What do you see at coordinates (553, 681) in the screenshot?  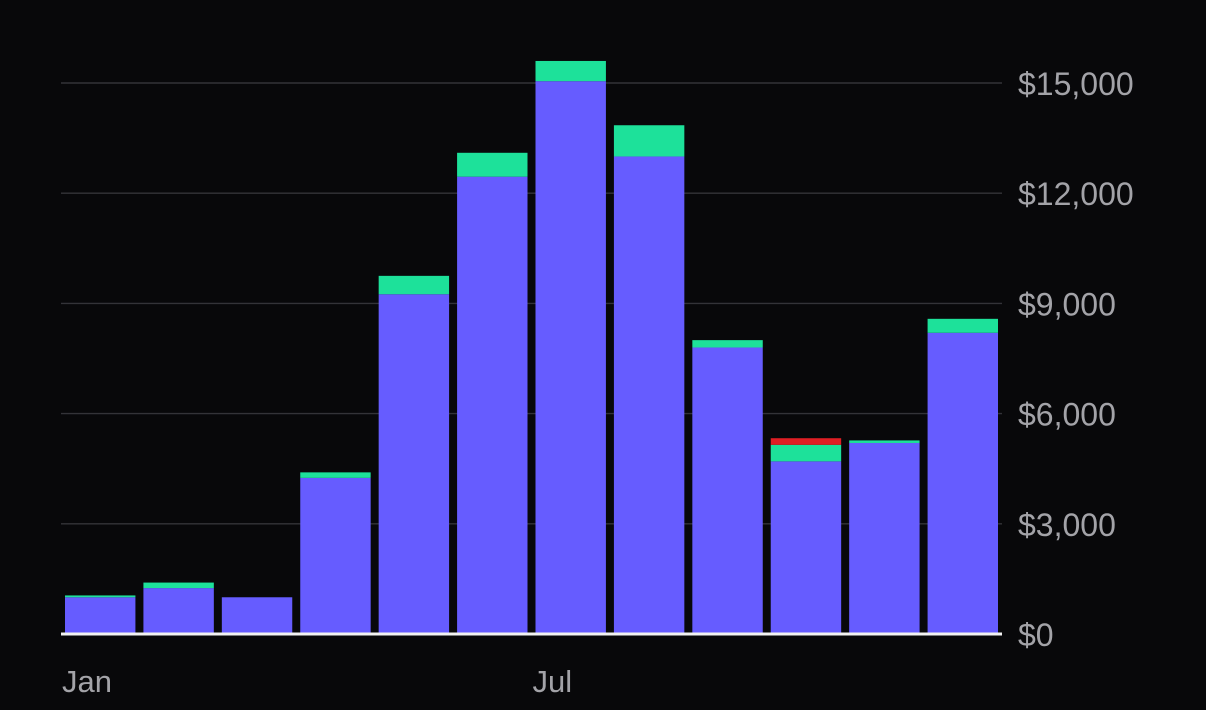 I see `x-tick-label: Jul` at bounding box center [553, 681].